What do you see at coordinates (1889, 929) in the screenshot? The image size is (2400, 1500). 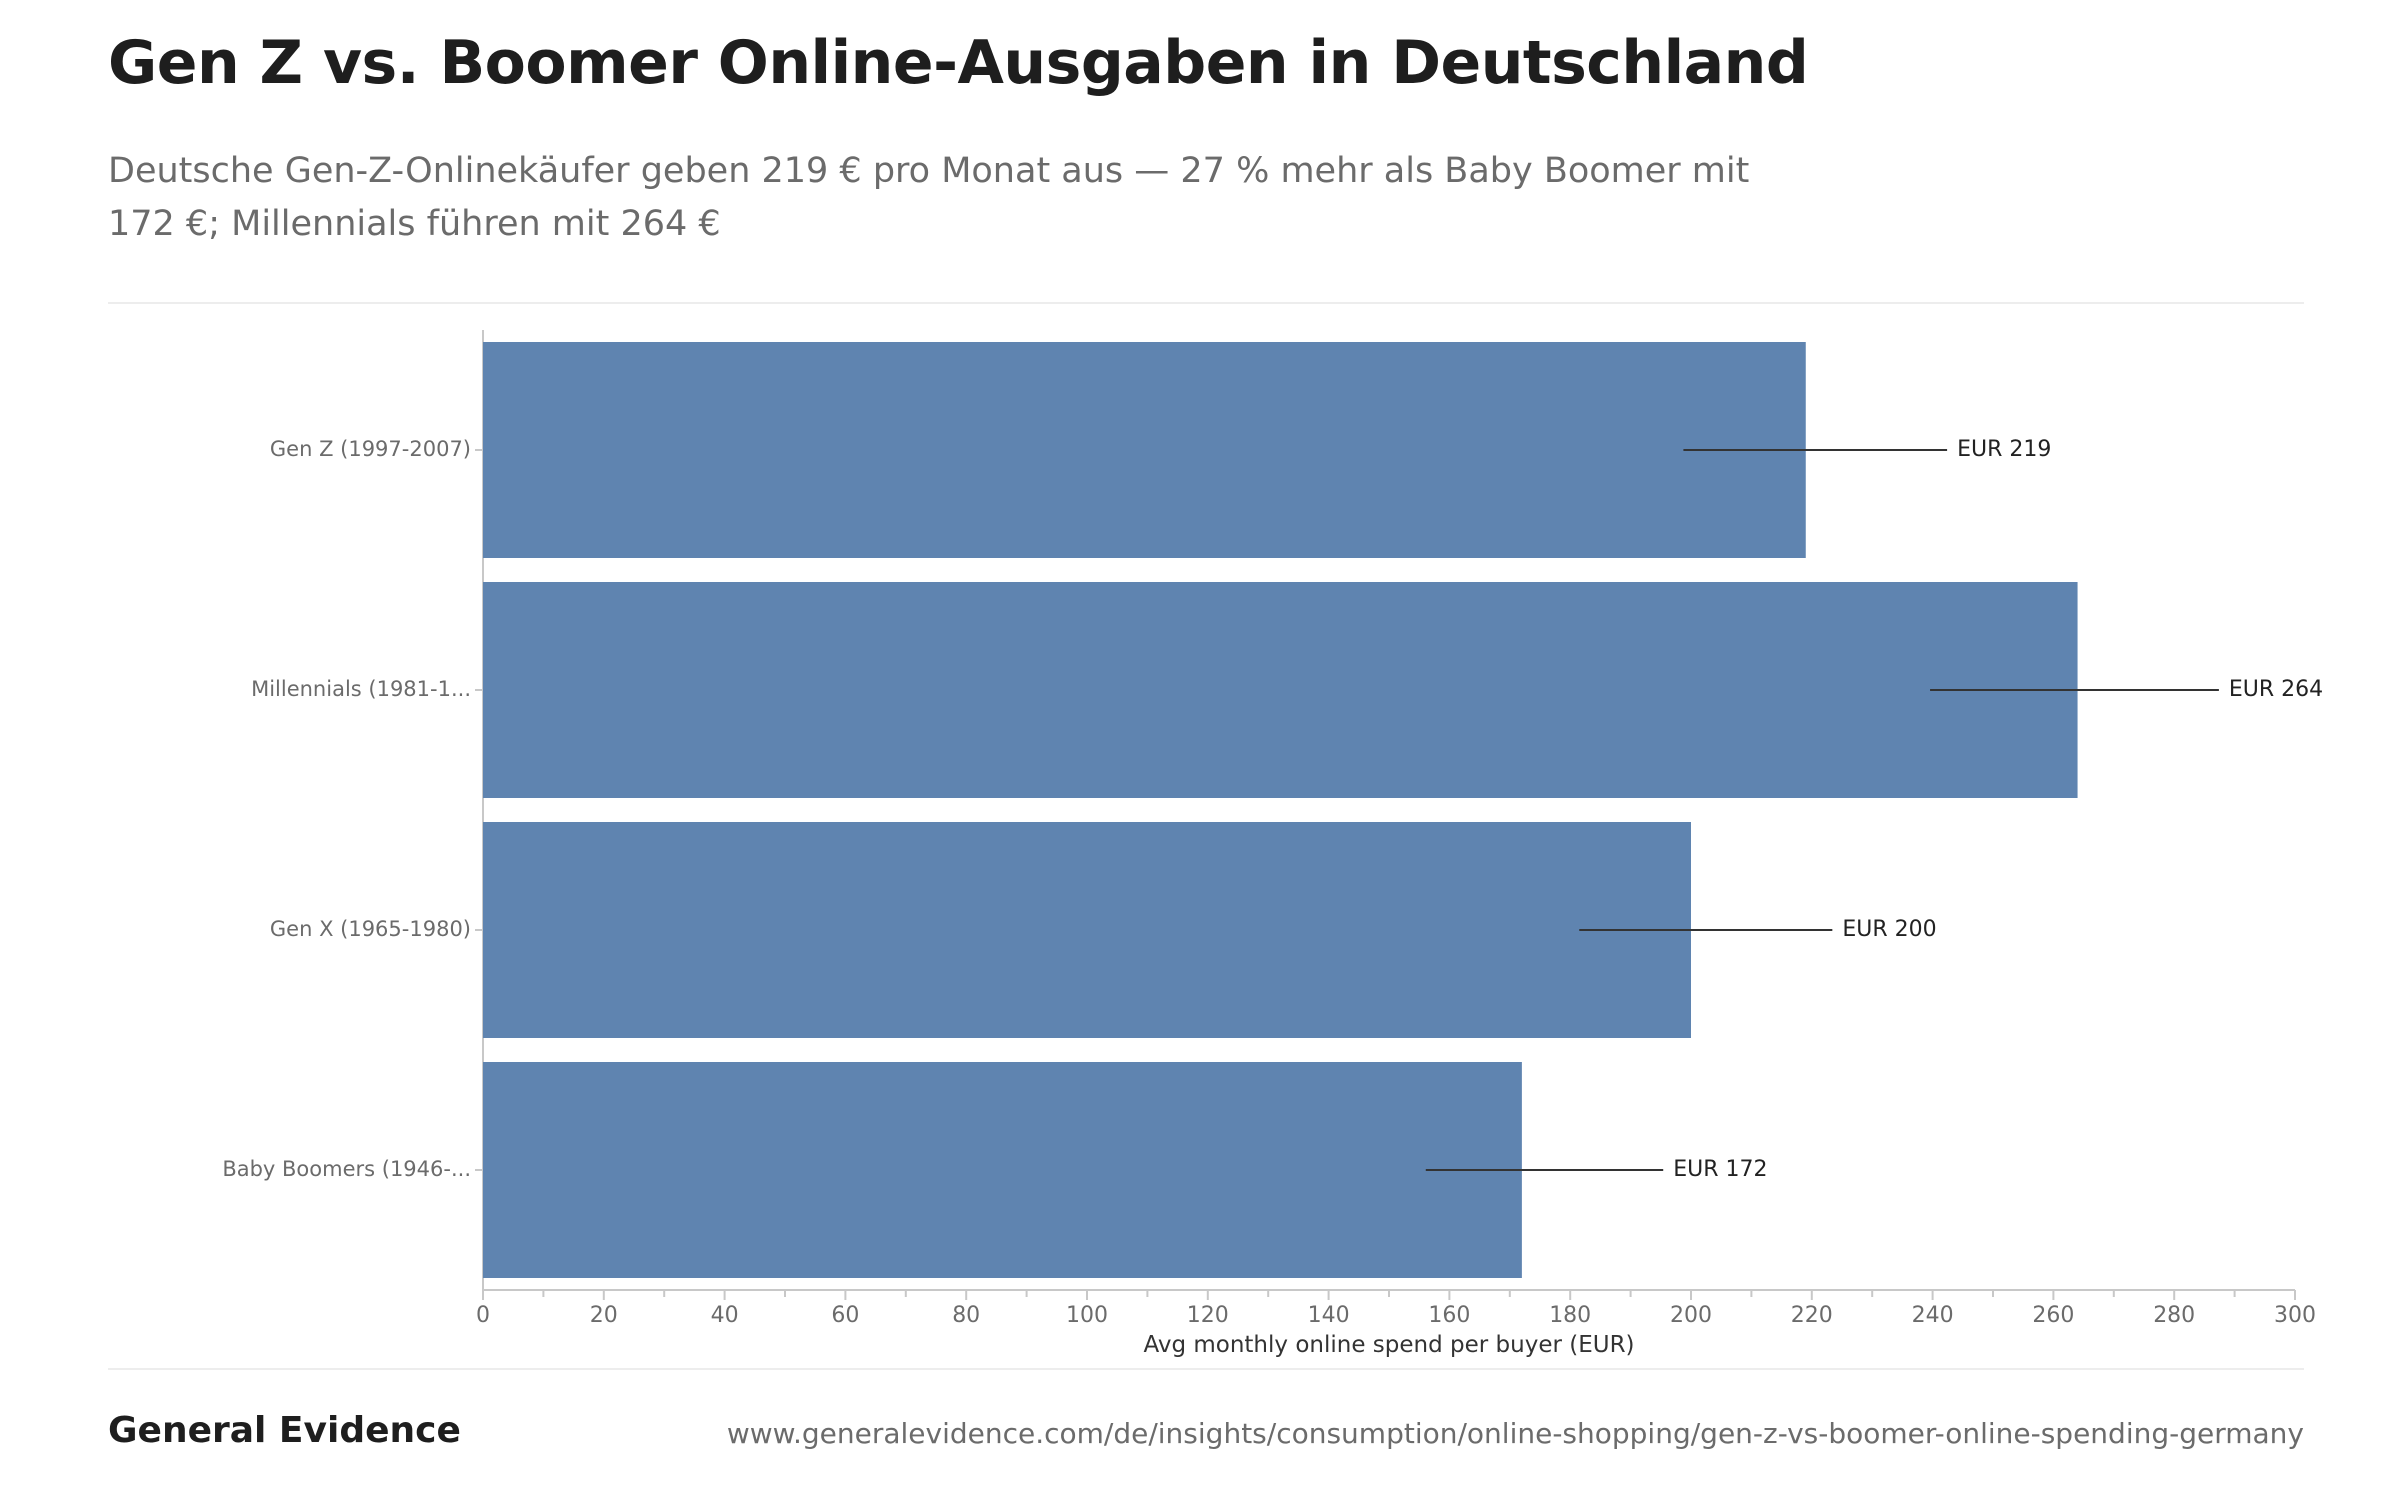 I see `data-label: EUR 200` at bounding box center [1889, 929].